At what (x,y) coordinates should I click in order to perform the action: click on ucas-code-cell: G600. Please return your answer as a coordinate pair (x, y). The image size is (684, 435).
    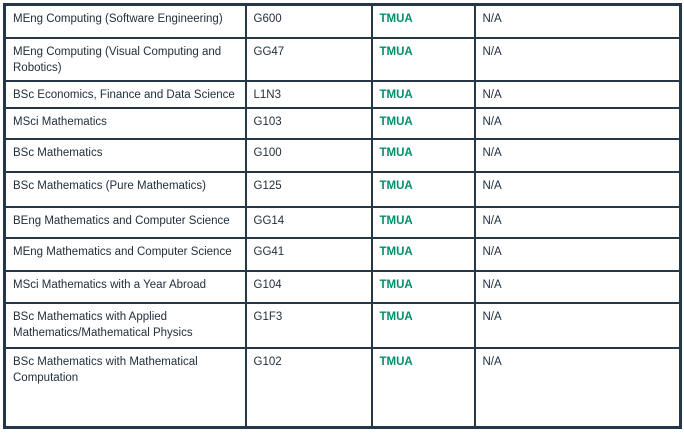
    Looking at the image, I should click on (308, 21).